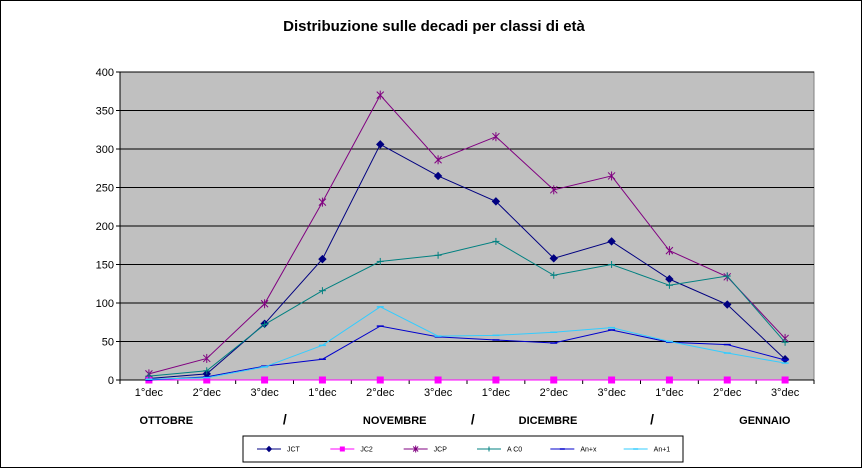 This screenshot has height=468, width=862. I want to click on y-tick-label: 250, so click(105, 189).